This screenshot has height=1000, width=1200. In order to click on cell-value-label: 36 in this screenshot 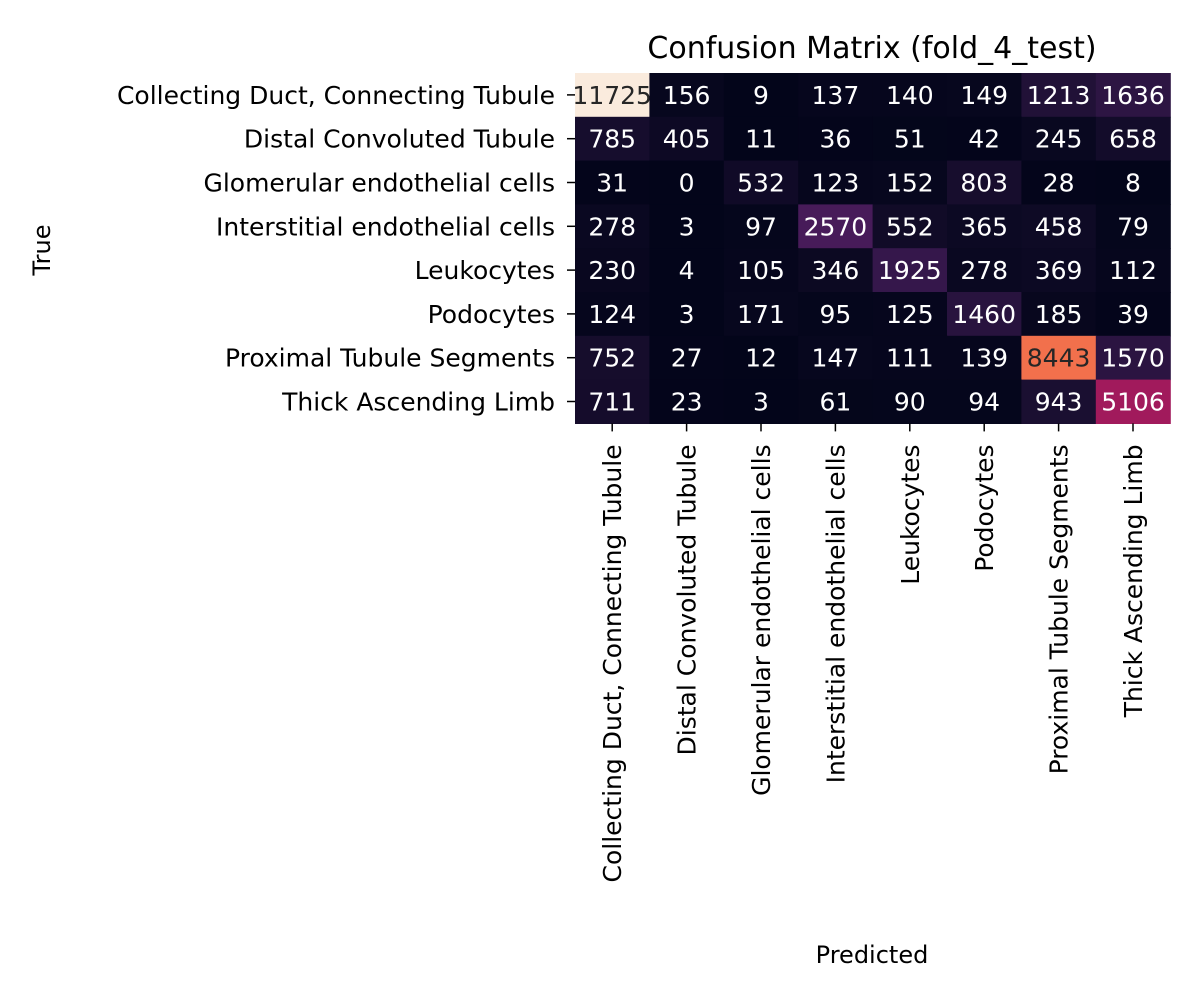, I will do `click(835, 139)`.